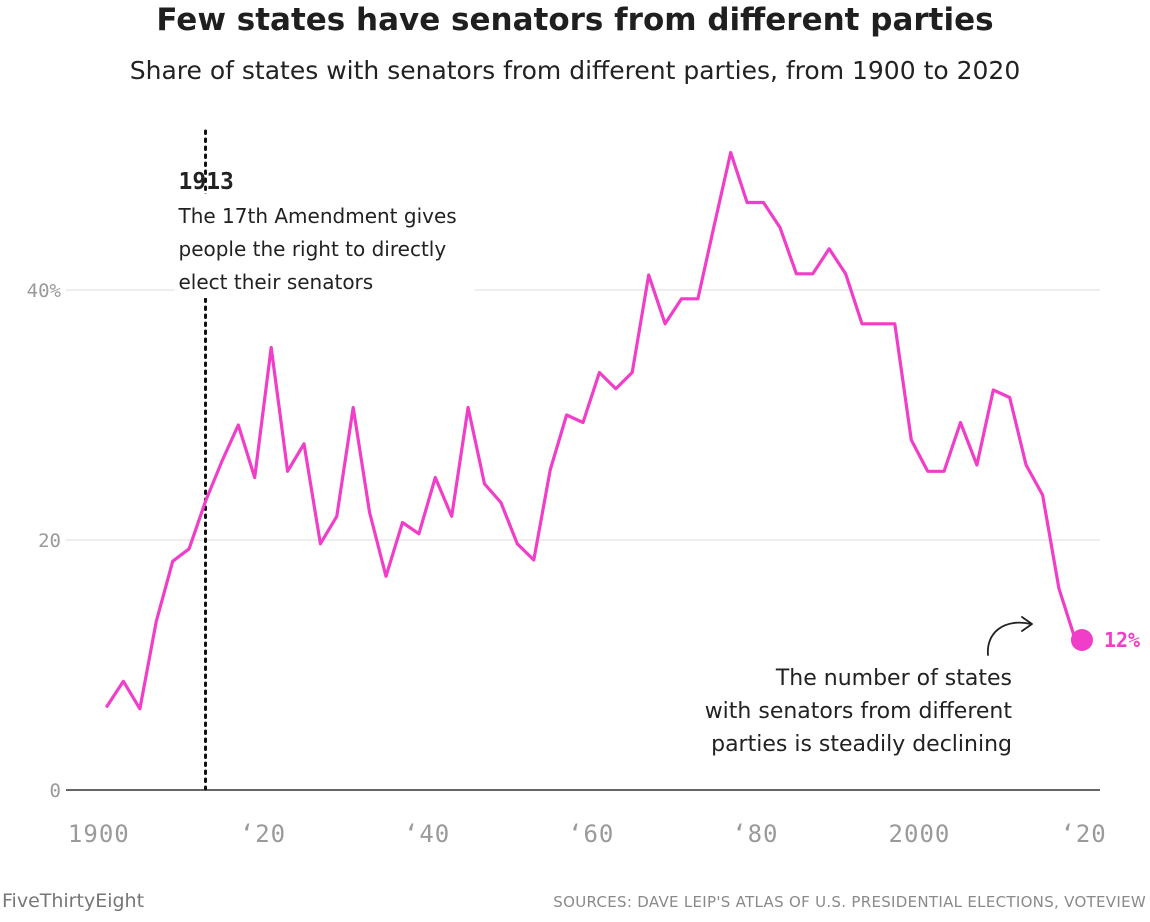 This screenshot has height=922, width=1150. What do you see at coordinates (99, 834) in the screenshot?
I see `x-tick-label: 1900` at bounding box center [99, 834].